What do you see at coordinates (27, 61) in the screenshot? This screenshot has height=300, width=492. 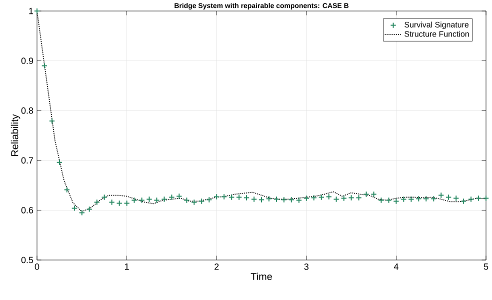 I see `y-tick-label: 0.9` at bounding box center [27, 61].